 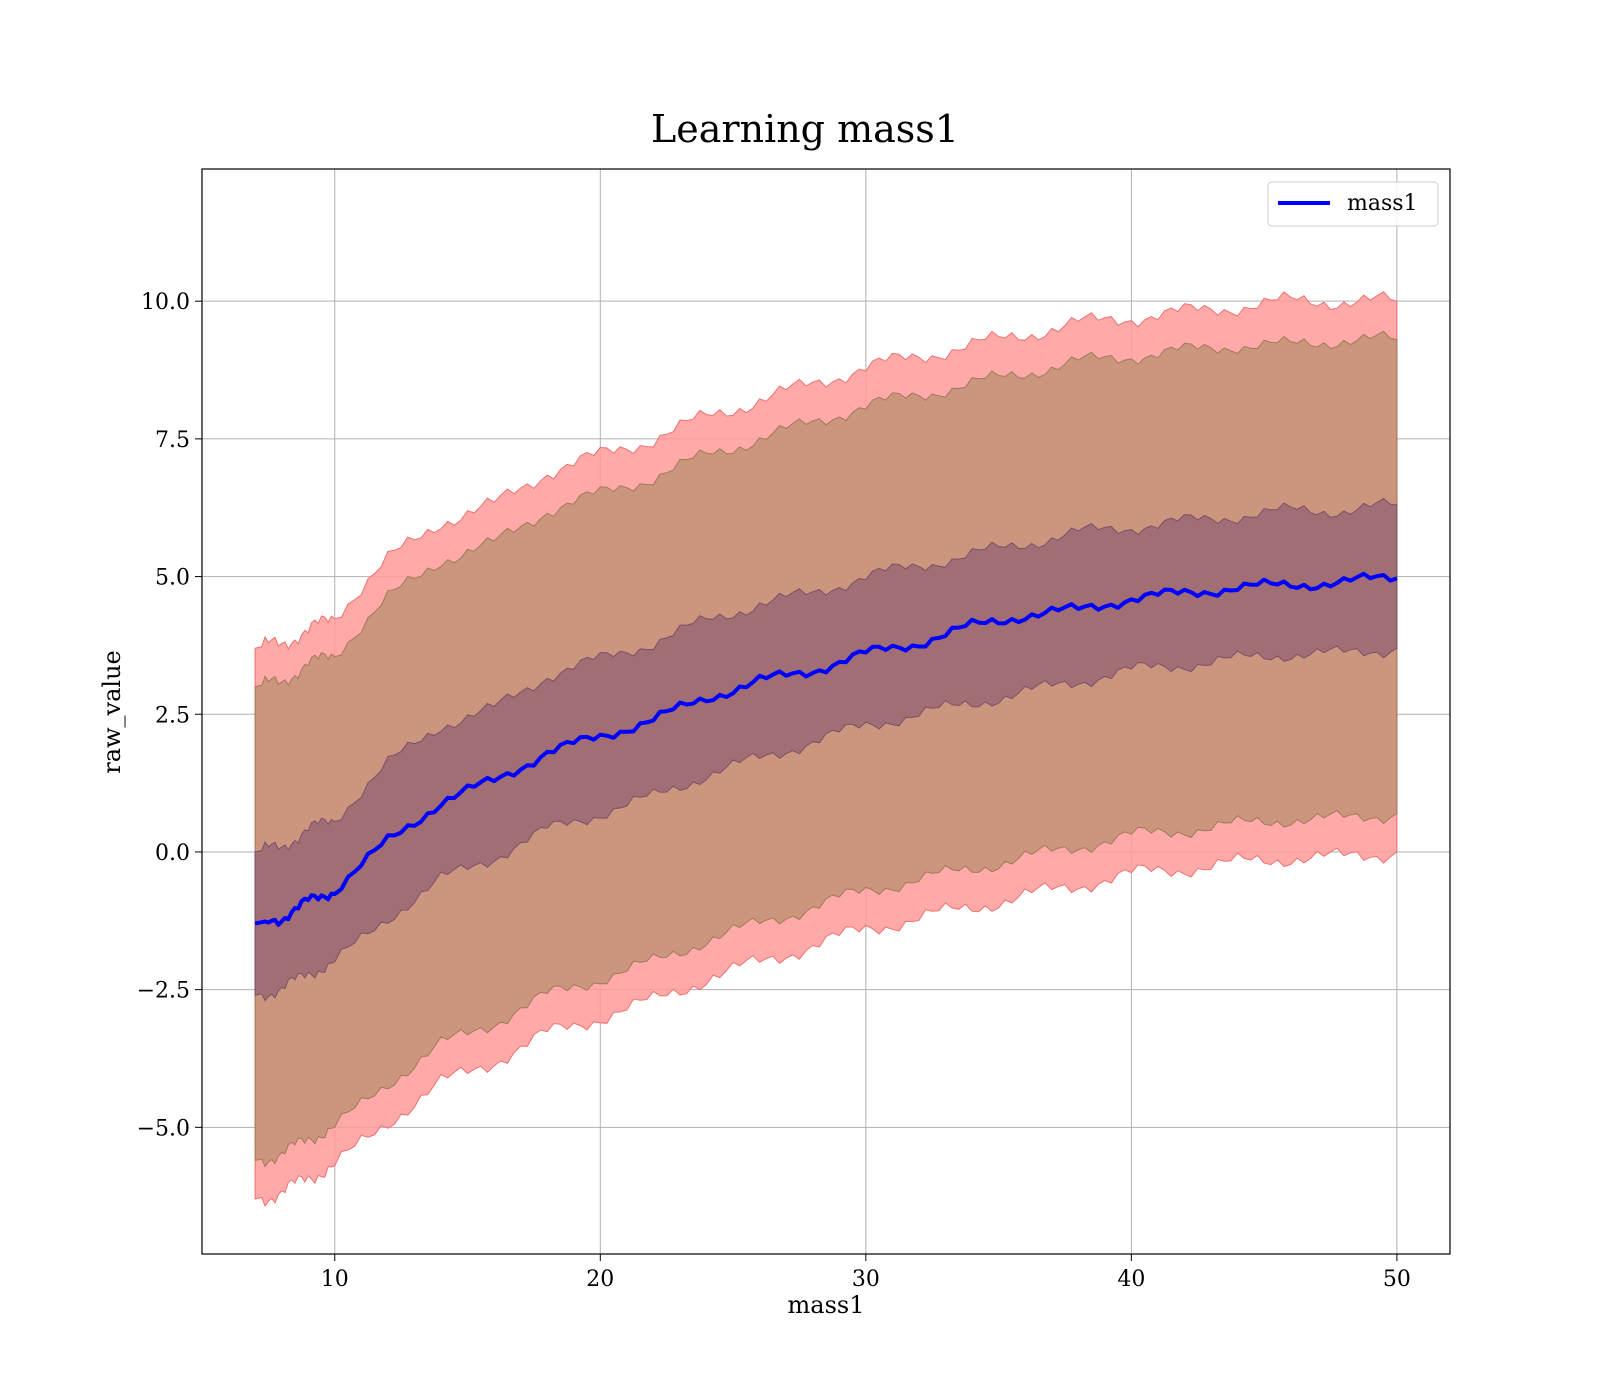 I want to click on chart-title: Learning mass1, so click(x=805, y=129).